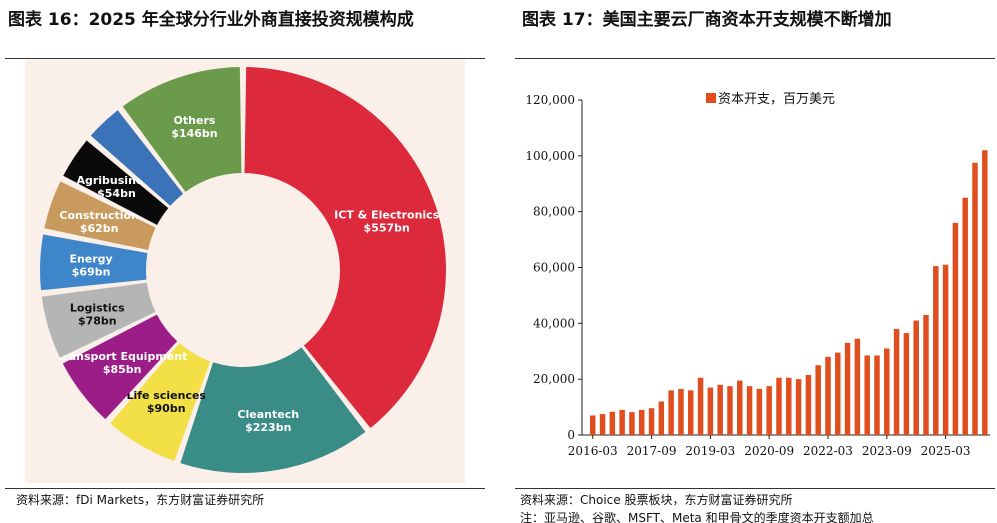 The image size is (997, 523). What do you see at coordinates (946, 451) in the screenshot?
I see `x-tick-label: 2025-03` at bounding box center [946, 451].